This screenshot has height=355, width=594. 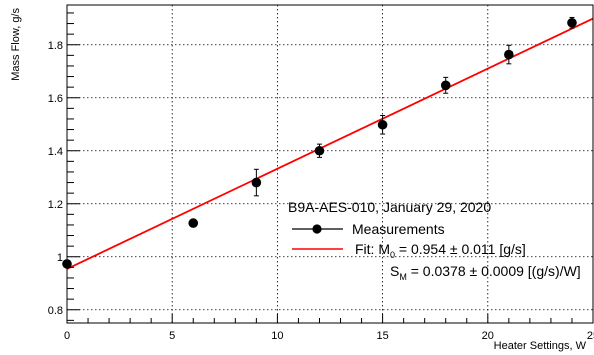 I want to click on x-tick-label: 0, so click(x=67, y=336).